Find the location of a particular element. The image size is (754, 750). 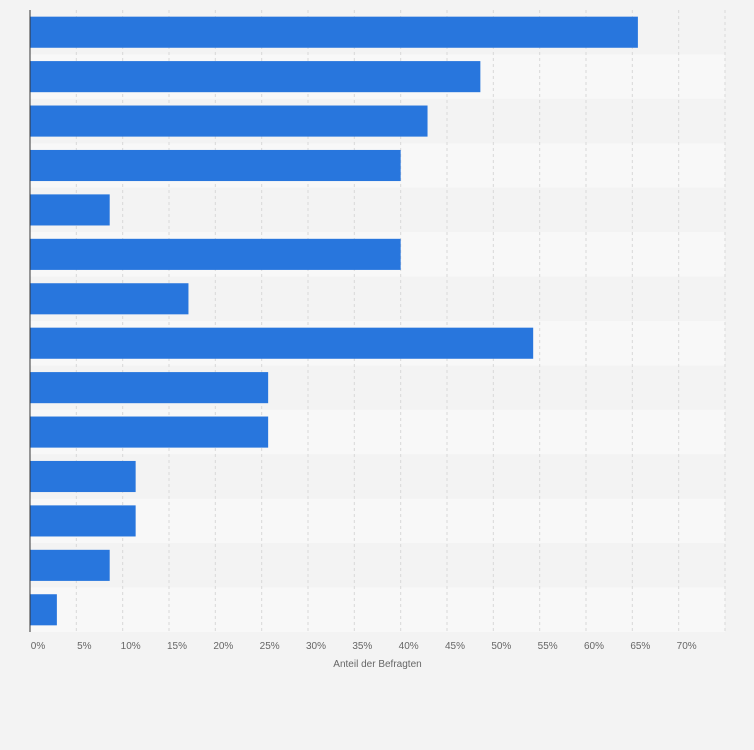

x-tick-label: 50% is located at coordinates (501, 646).